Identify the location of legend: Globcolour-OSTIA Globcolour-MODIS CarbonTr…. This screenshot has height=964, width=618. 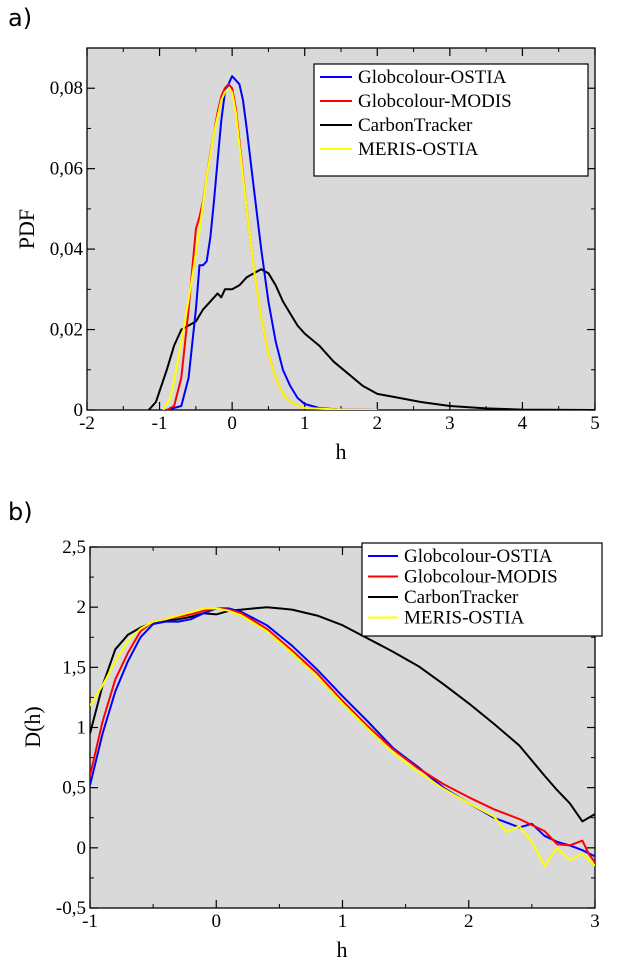
(451, 120).